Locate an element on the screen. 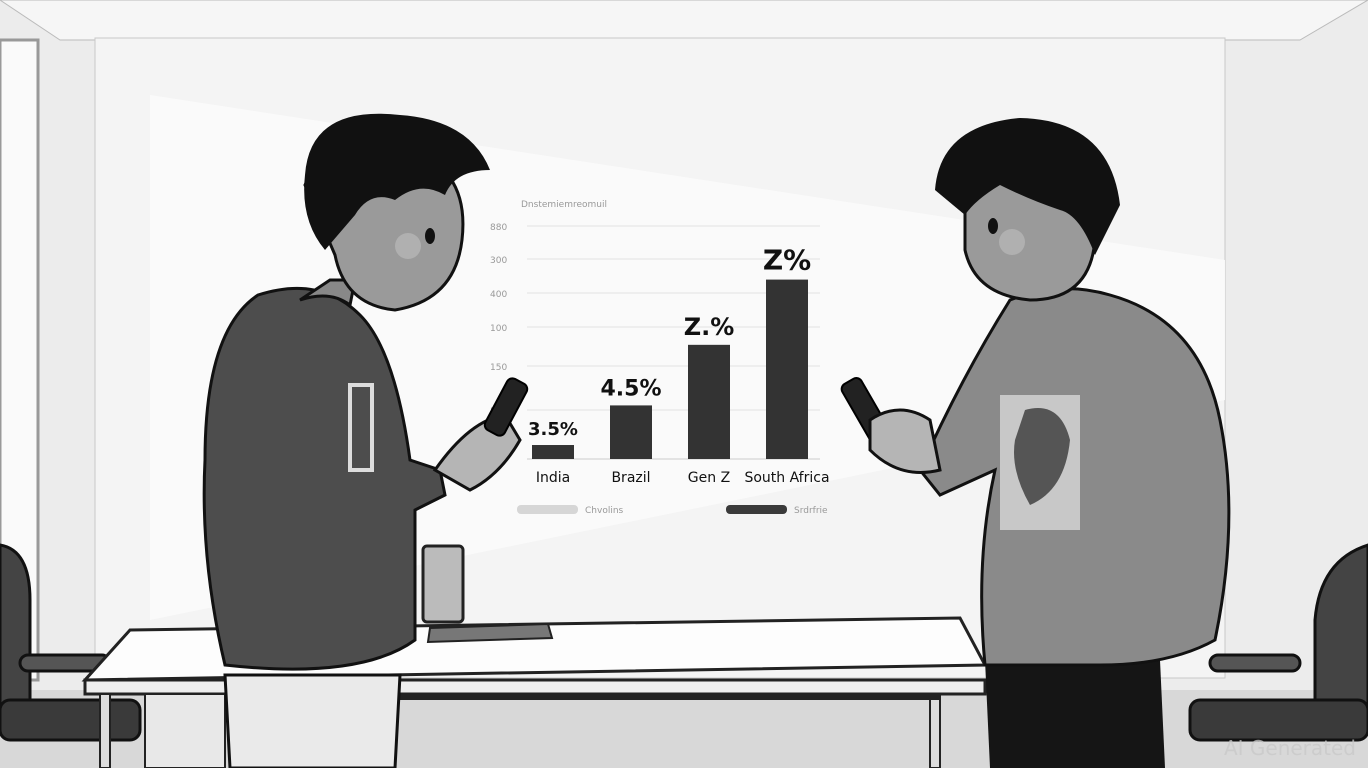 The height and width of the screenshot is (768, 1368). jeans-left is located at coordinates (312, 720).